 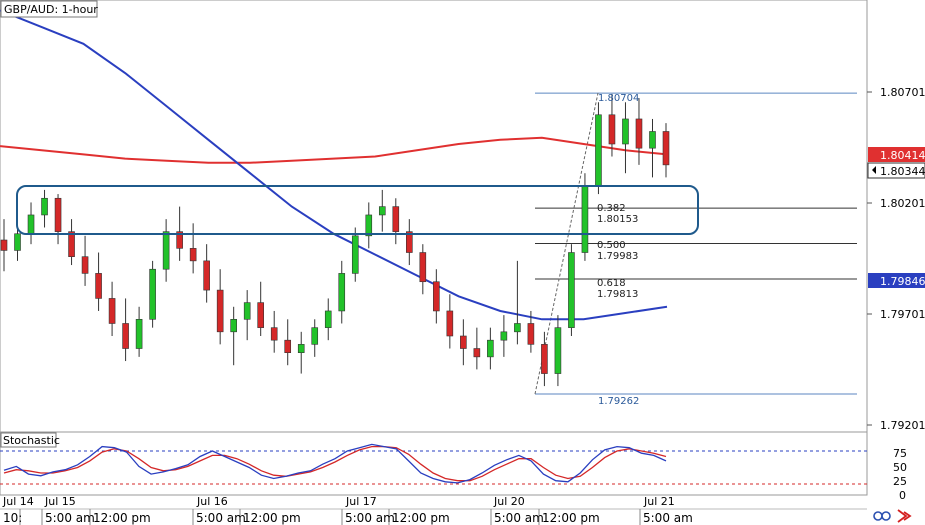 I want to click on last-price-badge, so click(x=896, y=170).